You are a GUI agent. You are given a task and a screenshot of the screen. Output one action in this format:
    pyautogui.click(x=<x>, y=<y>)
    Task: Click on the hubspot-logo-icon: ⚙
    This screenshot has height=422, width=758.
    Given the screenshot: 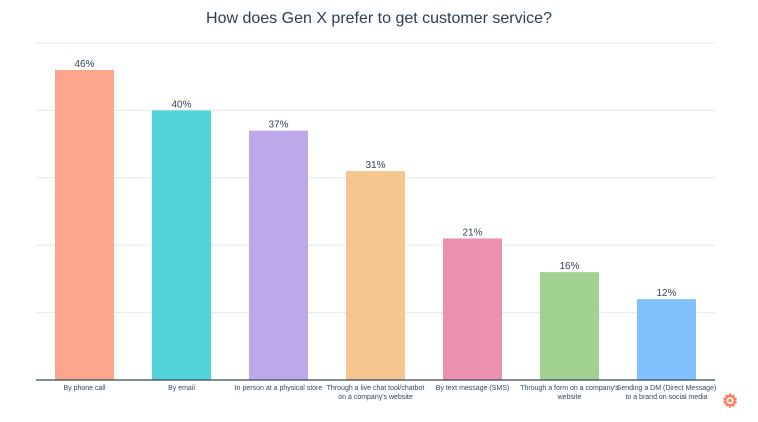 What is the action you would take?
    pyautogui.click(x=730, y=401)
    